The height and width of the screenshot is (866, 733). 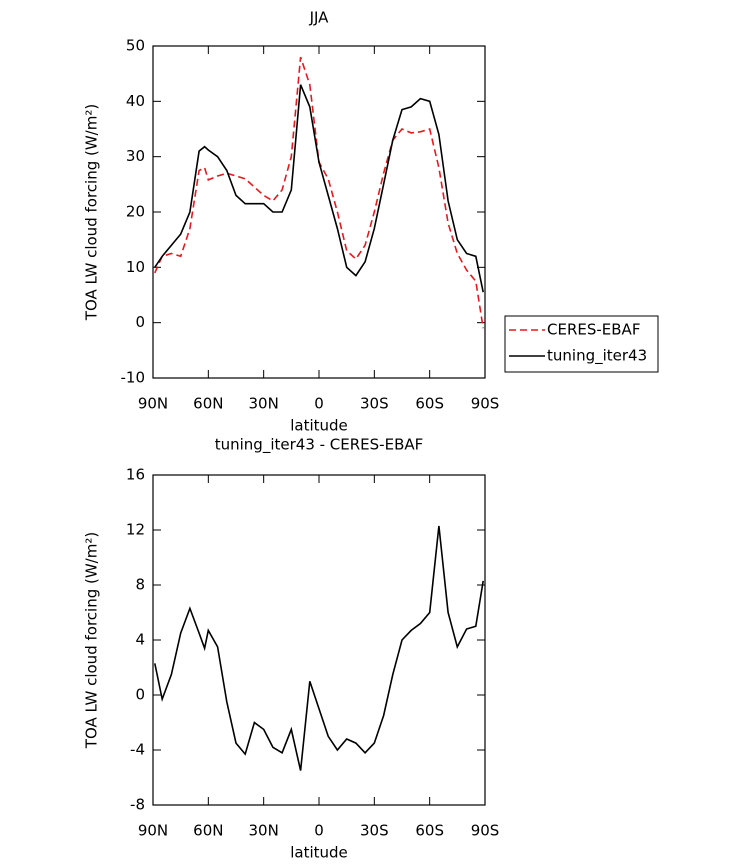 What do you see at coordinates (581, 344) in the screenshot?
I see `legend-box` at bounding box center [581, 344].